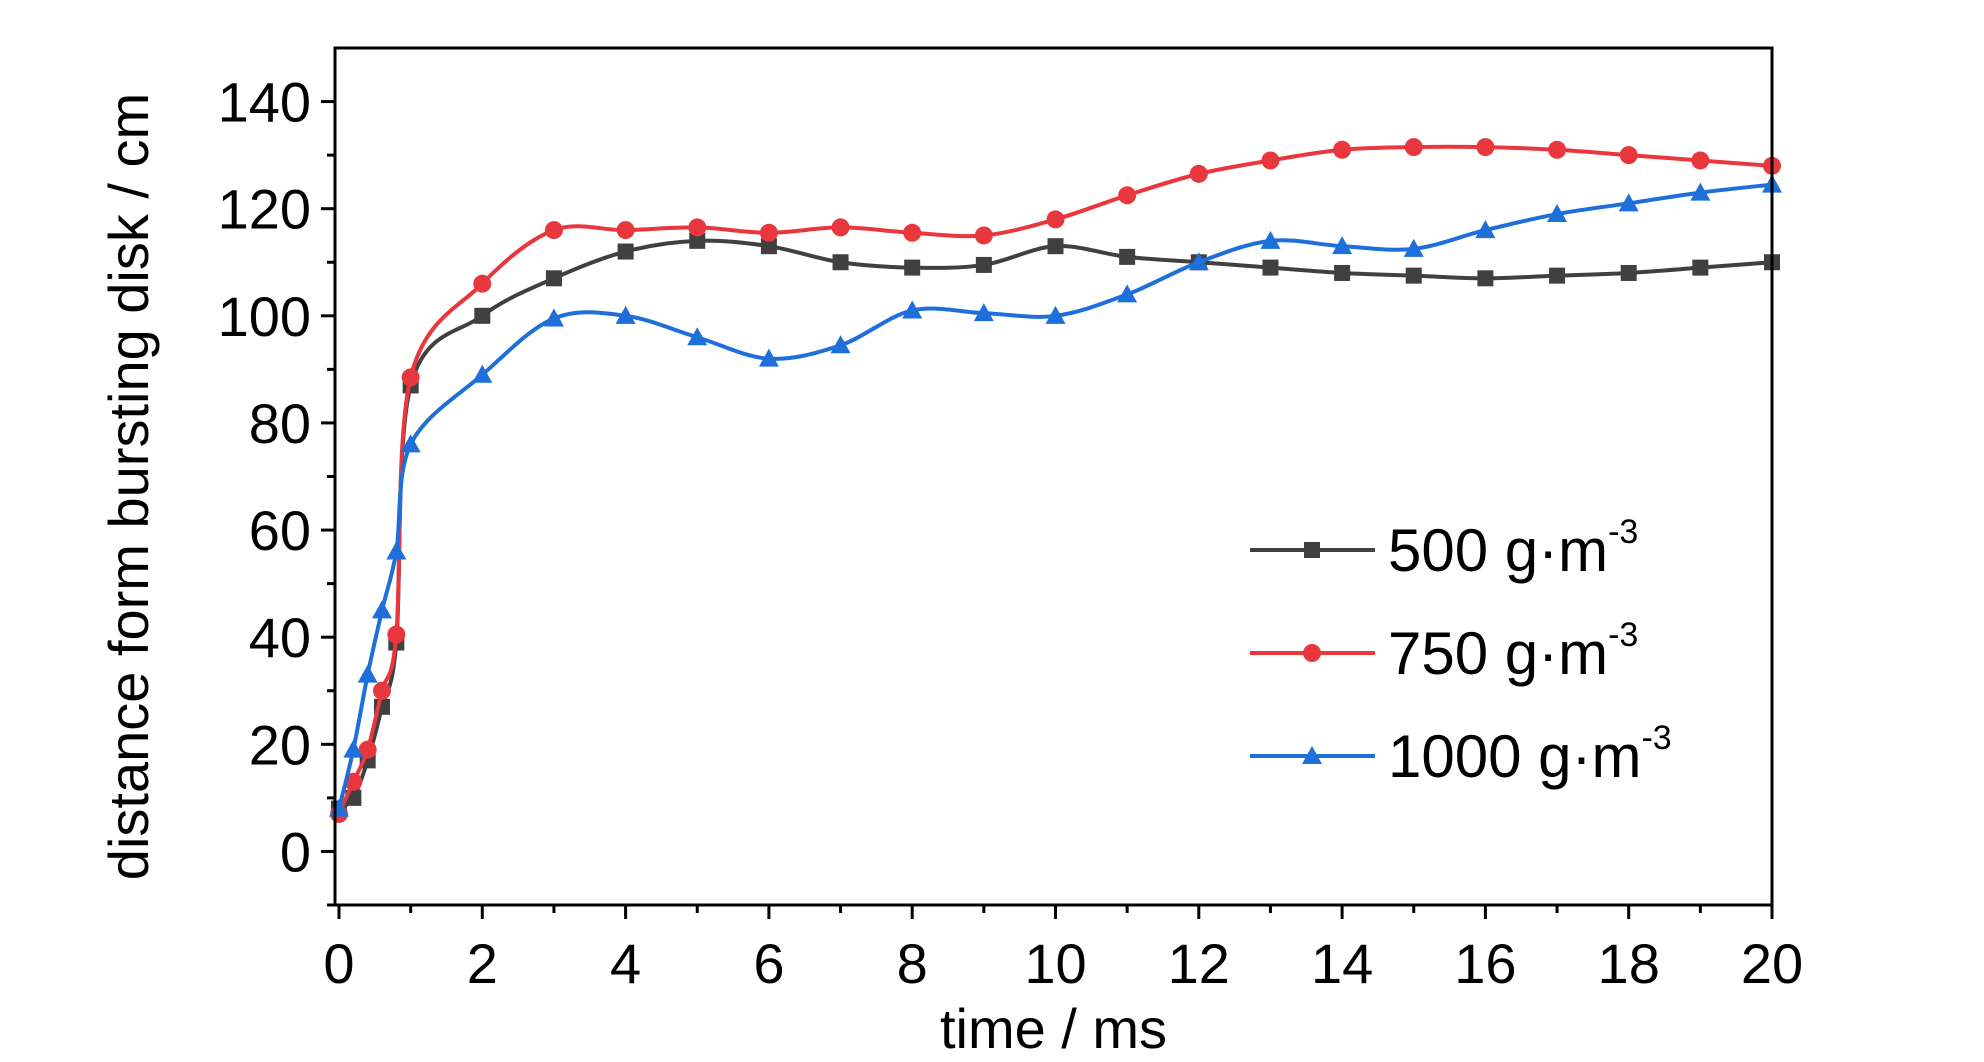 The height and width of the screenshot is (1062, 1984). What do you see at coordinates (264, 316) in the screenshot?
I see `y-tick-label: 100` at bounding box center [264, 316].